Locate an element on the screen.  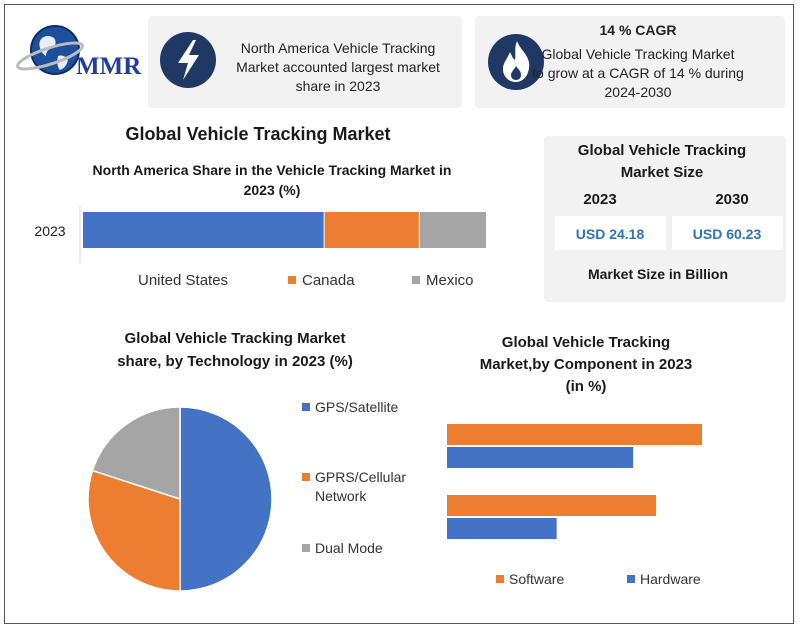
logo: MMR is located at coordinates (79, 52).